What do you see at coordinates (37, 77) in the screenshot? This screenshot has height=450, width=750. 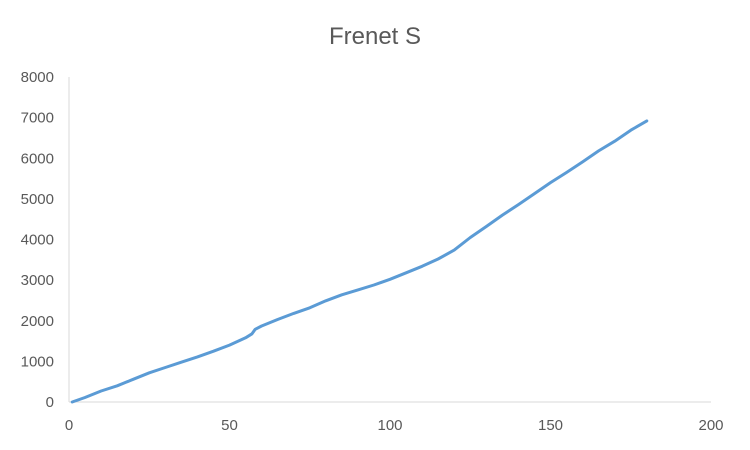 I see `y-tick-label: 8000` at bounding box center [37, 77].